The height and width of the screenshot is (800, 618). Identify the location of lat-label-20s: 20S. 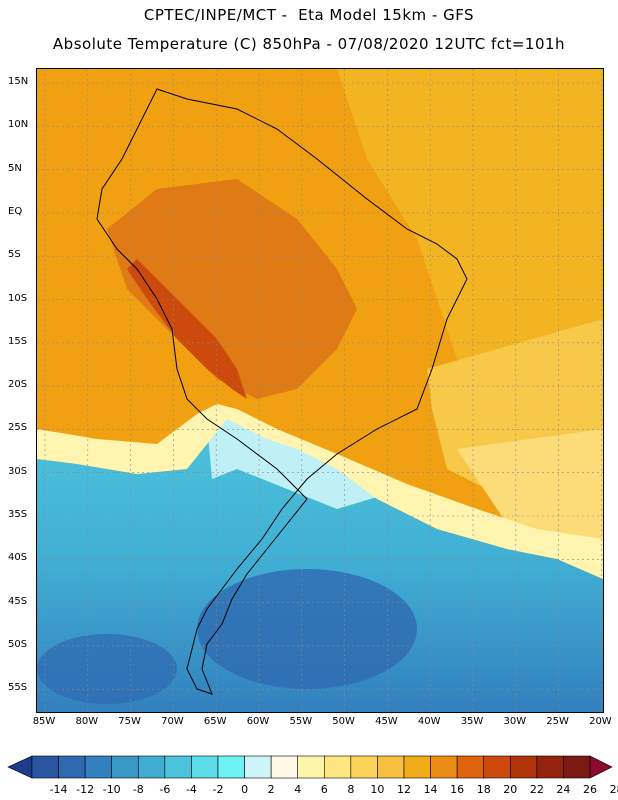
(18, 385).